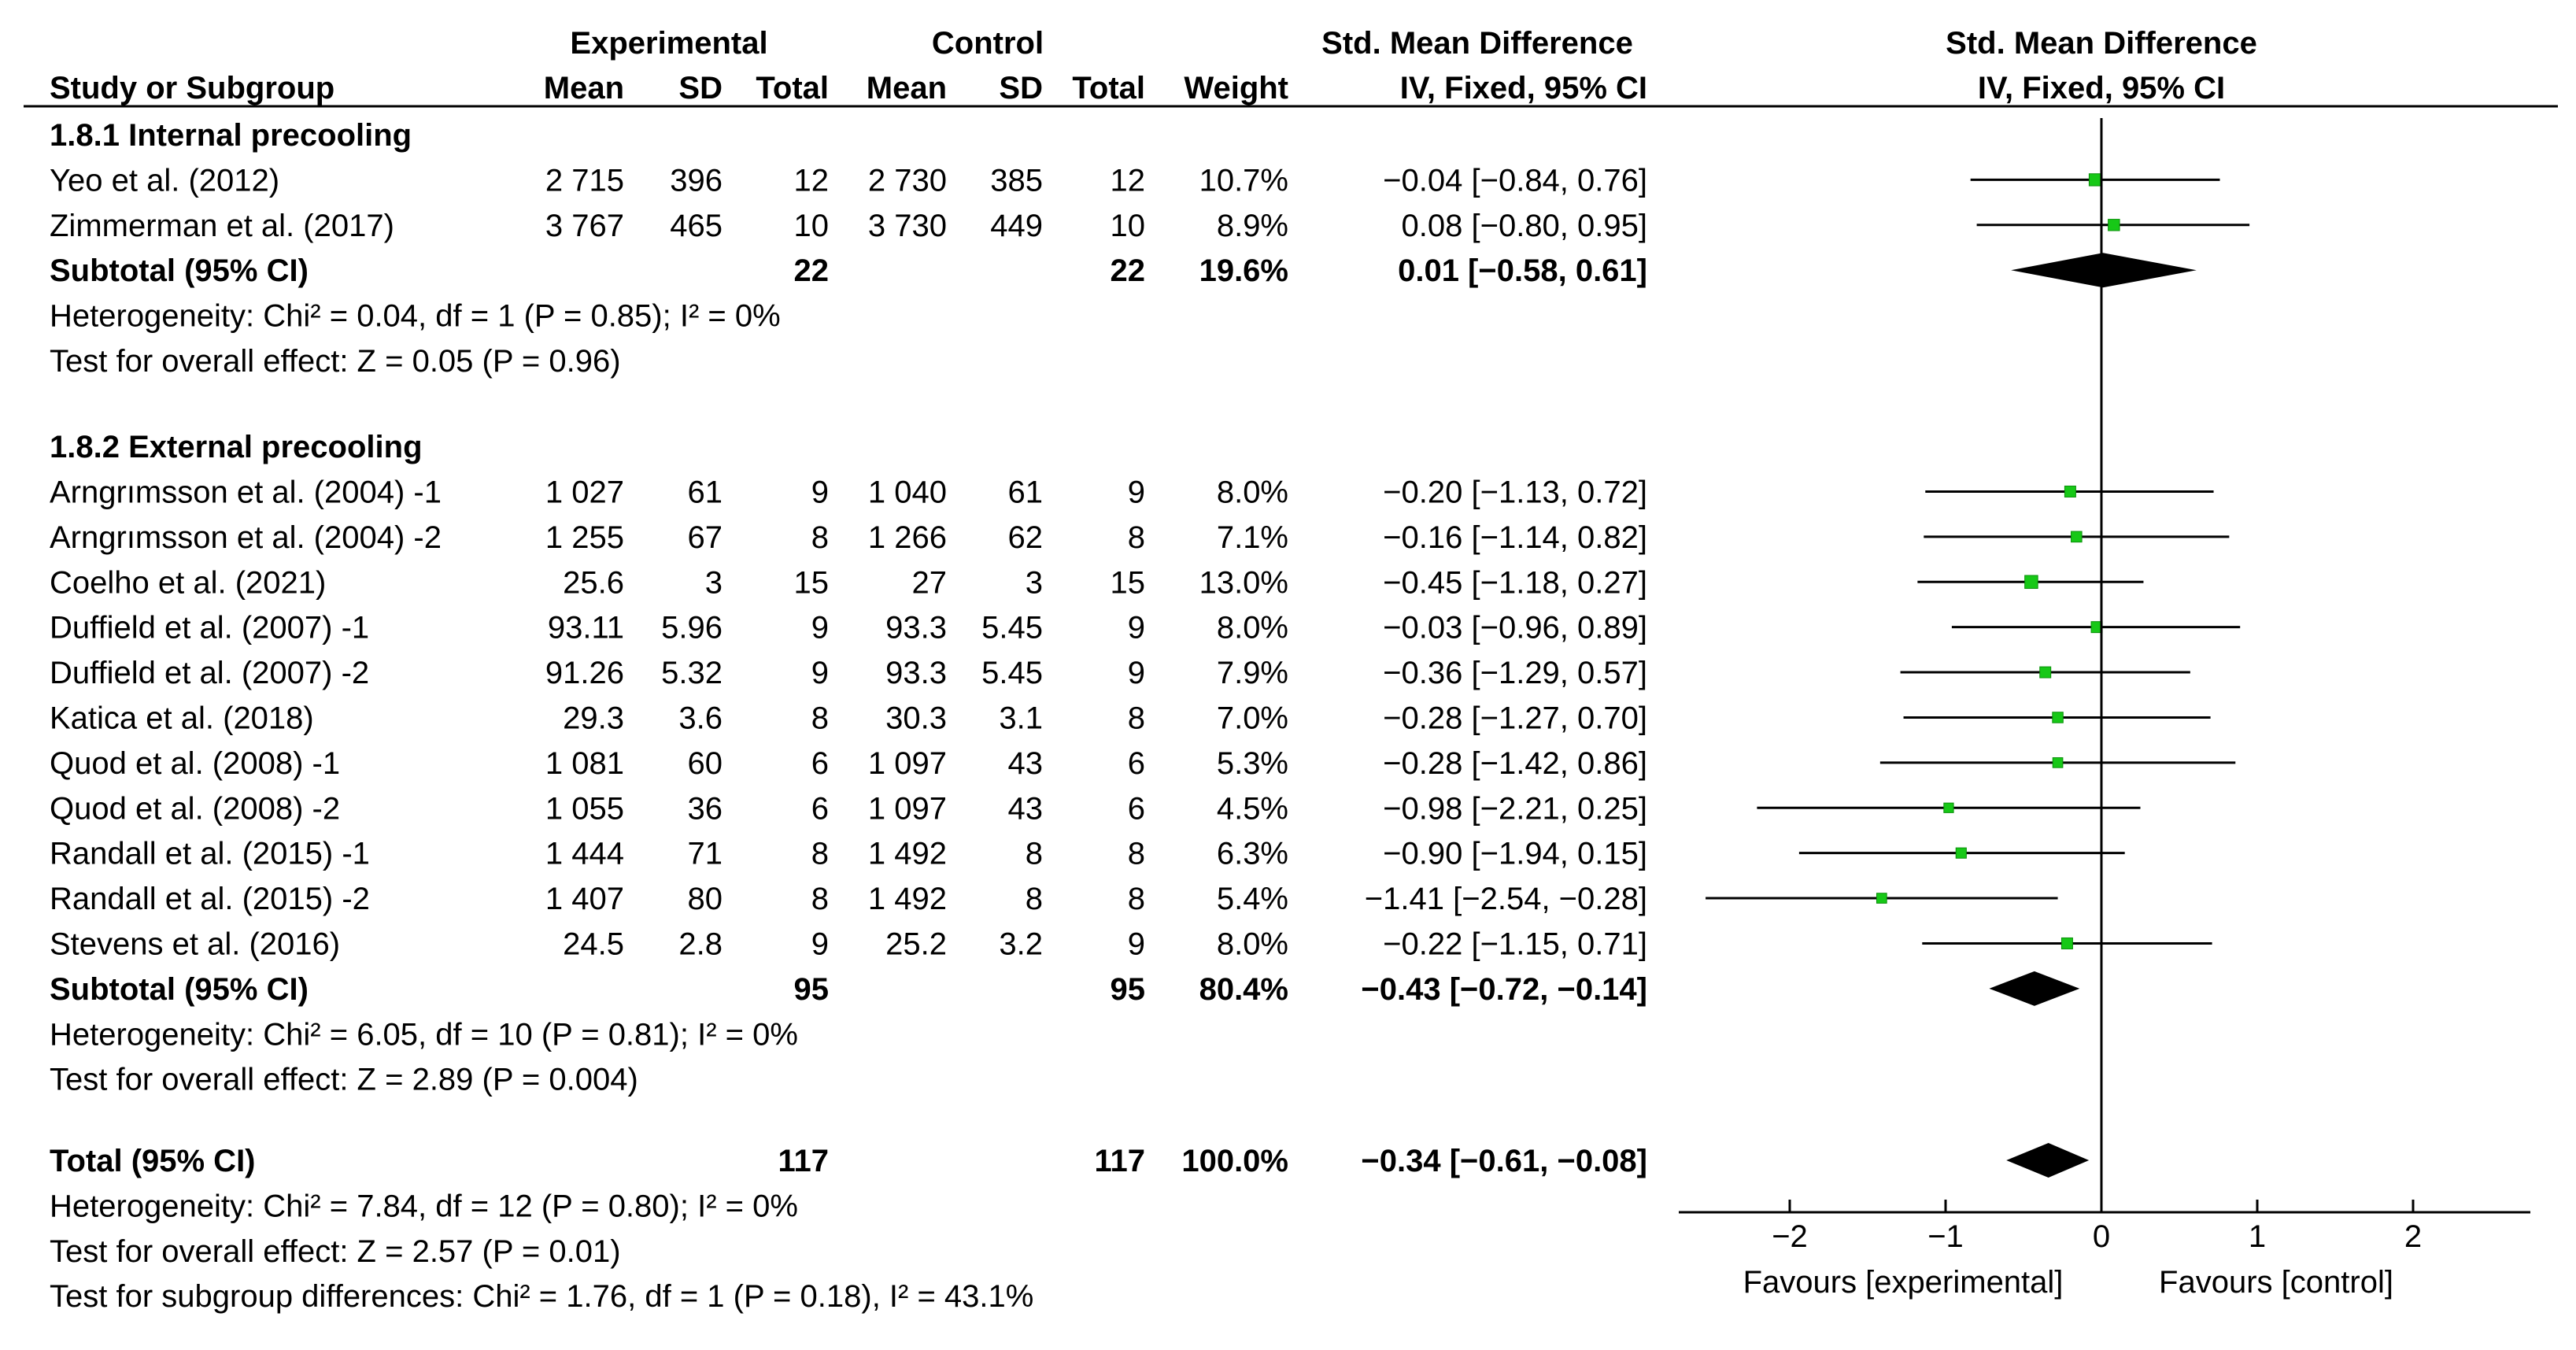 This screenshot has height=1350, width=2576. Describe the element at coordinates (714, 582) in the screenshot. I see `exp-sd-cell: 3` at that location.